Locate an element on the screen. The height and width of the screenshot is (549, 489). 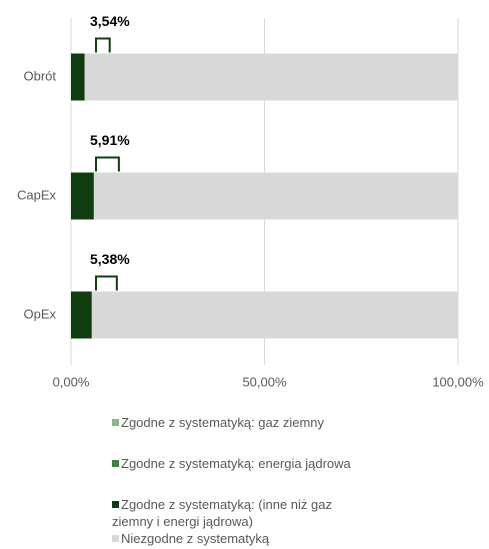
category-label: OpEx is located at coordinates (39, 313).